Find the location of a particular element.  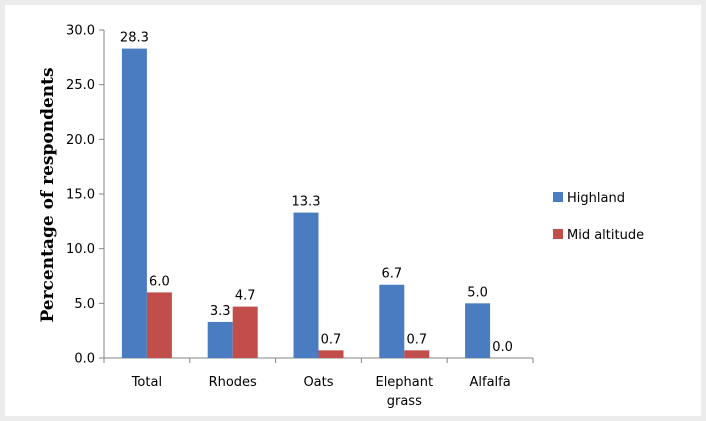

x-tick-label-line: Elephant is located at coordinates (404, 382).